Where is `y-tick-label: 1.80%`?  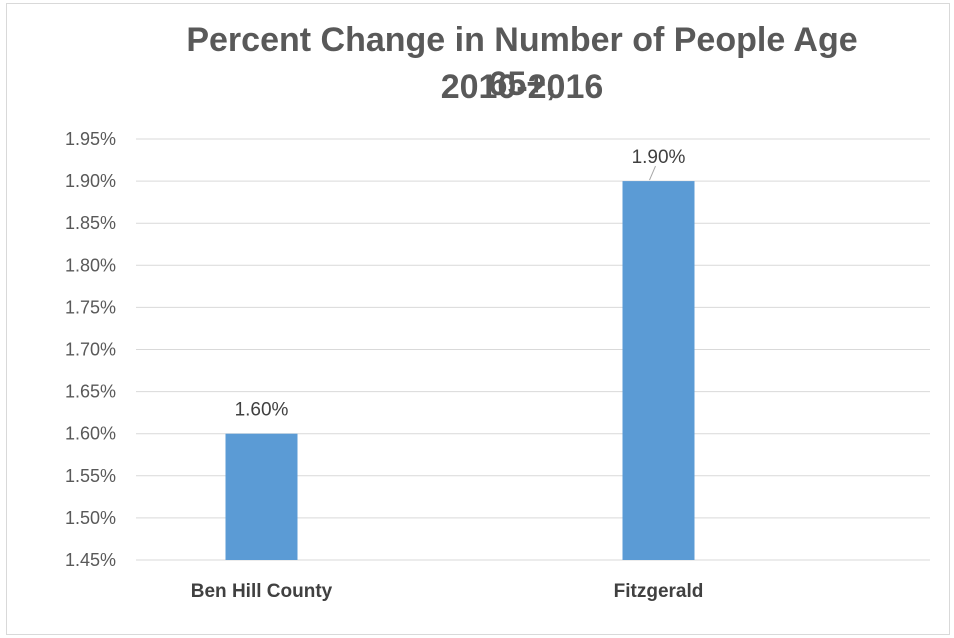
y-tick-label: 1.80% is located at coordinates (90, 265).